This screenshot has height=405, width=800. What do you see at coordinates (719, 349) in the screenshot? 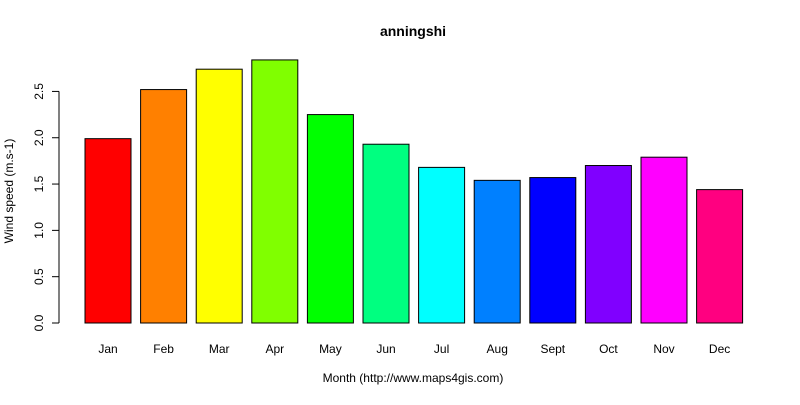
I see `x-tick-label: Dec` at bounding box center [719, 349].